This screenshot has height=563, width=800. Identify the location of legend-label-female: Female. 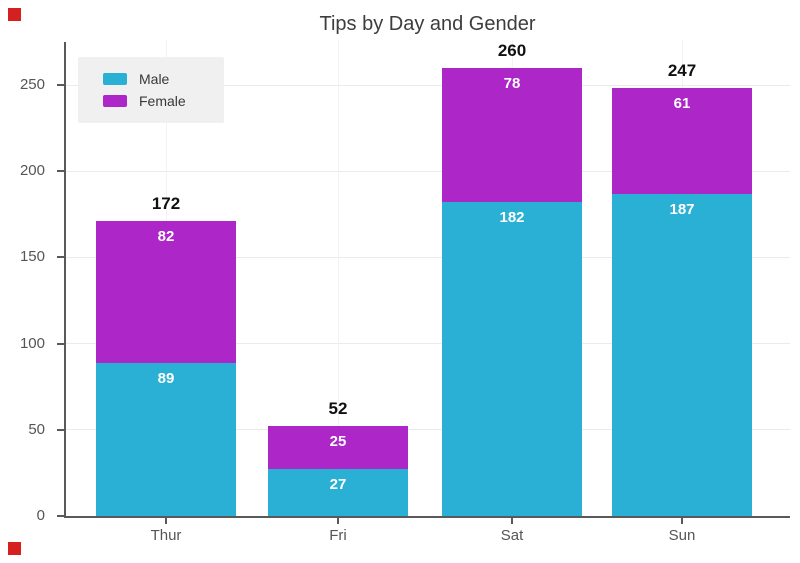
(162, 101).